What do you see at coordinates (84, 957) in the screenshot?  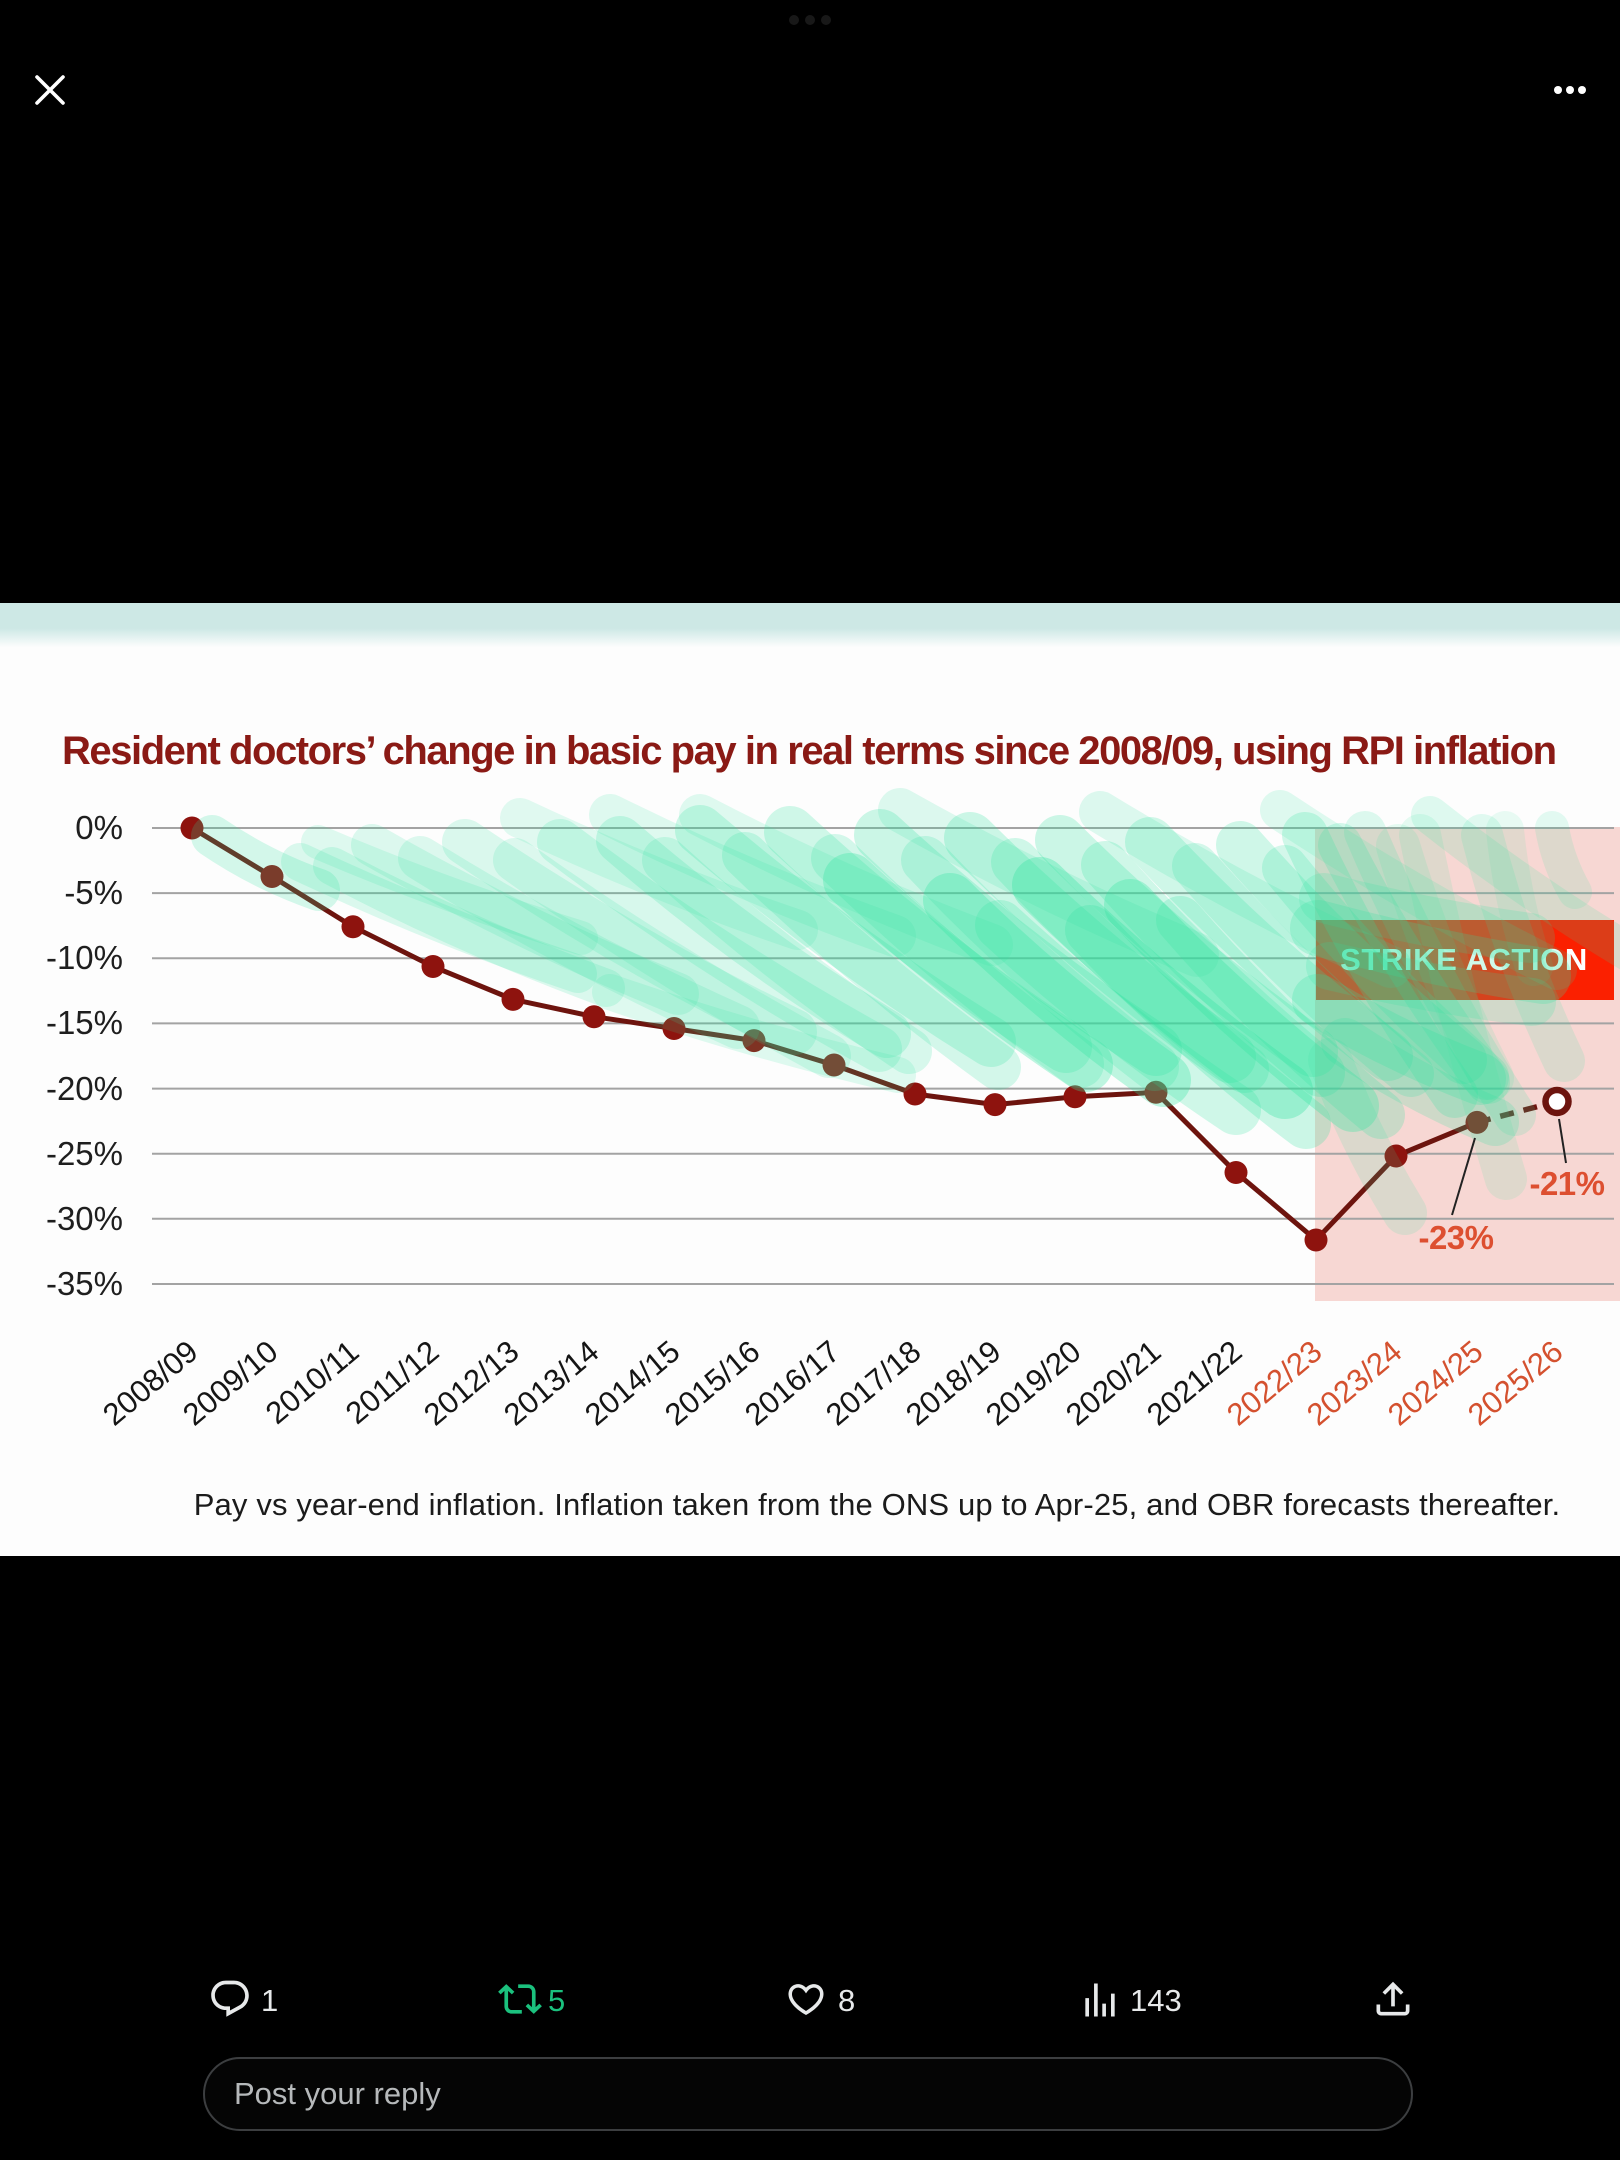 I see `svg-text: -10%` at bounding box center [84, 957].